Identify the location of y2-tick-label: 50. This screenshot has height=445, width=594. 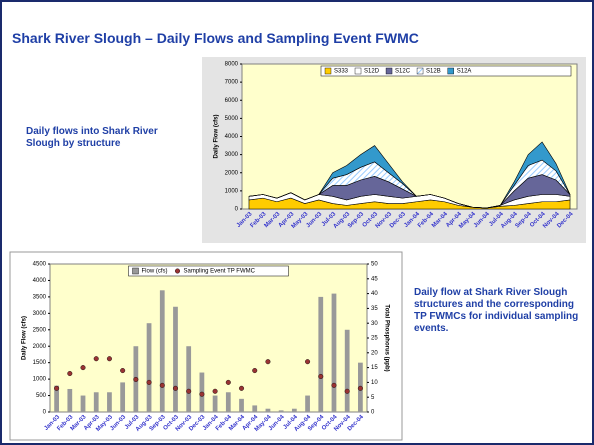
(374, 265).